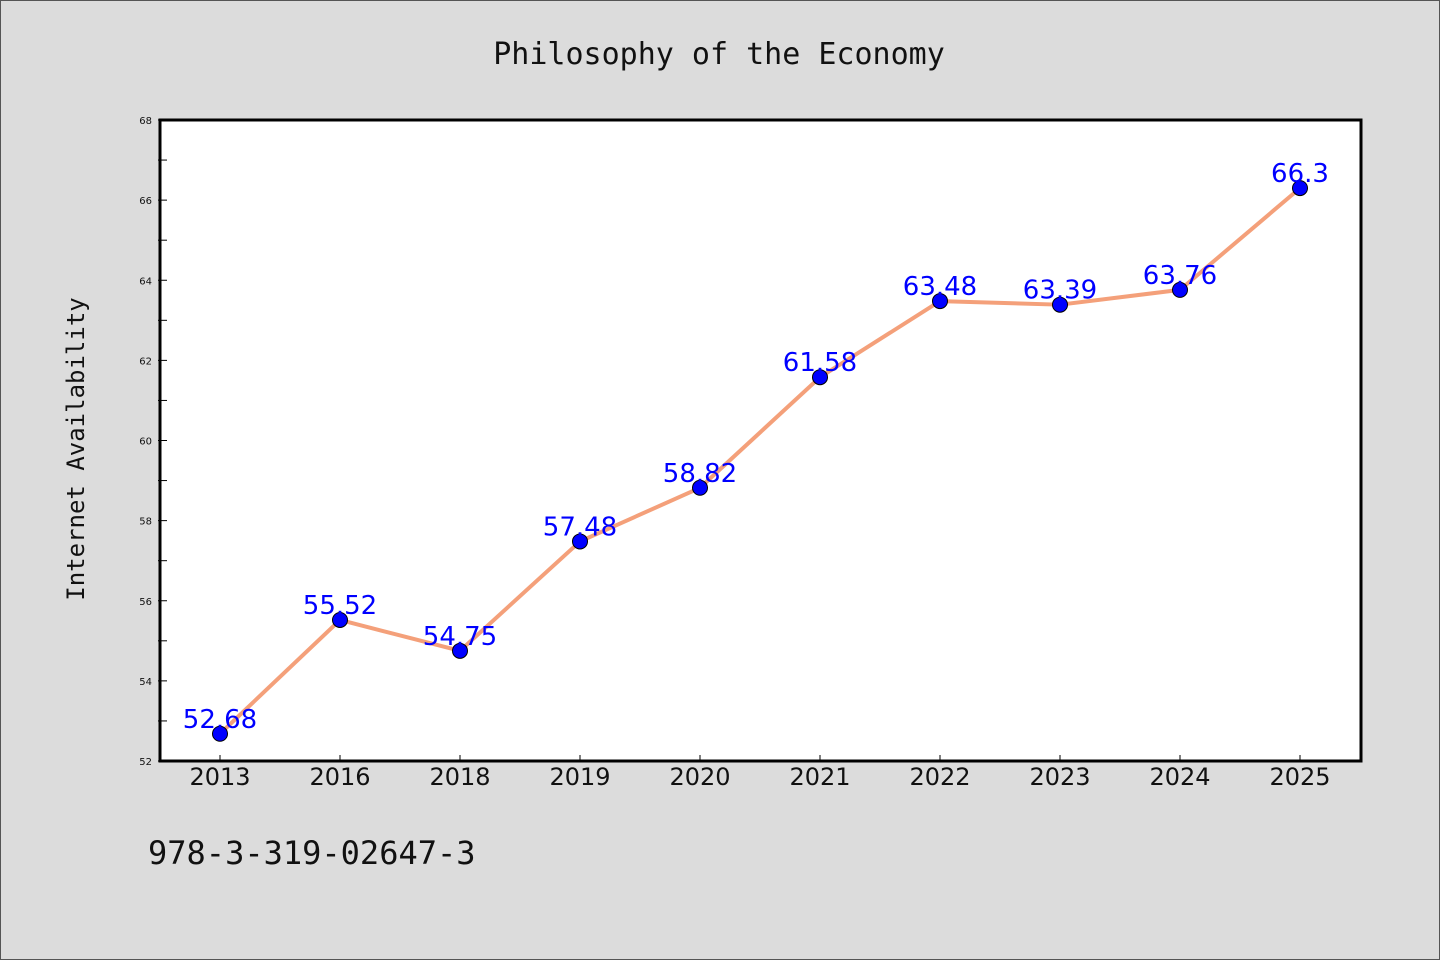  What do you see at coordinates (145, 442) in the screenshot?
I see `y-tick-label: 60` at bounding box center [145, 442].